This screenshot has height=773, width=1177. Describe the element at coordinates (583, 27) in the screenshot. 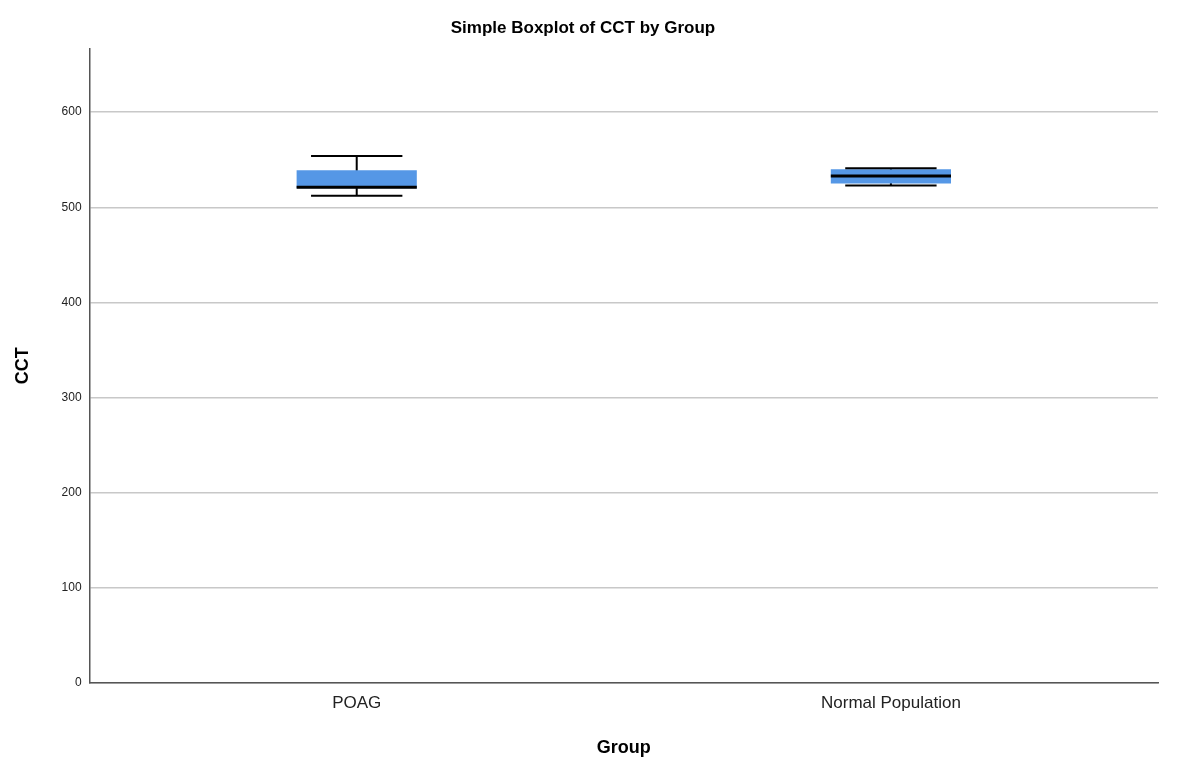

I see `chart-title: Simple Boxplot of CCT by Group` at that location.